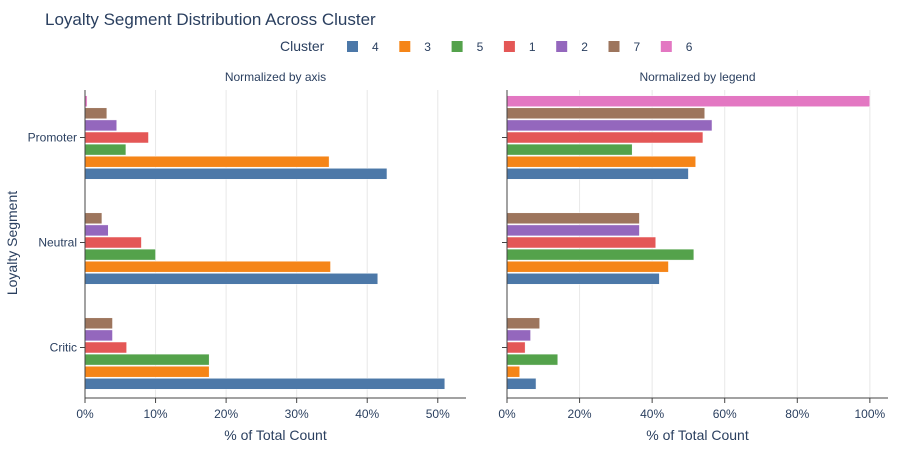 The width and height of the screenshot is (900, 450). I want to click on legend-item-5: 5, so click(467, 47).